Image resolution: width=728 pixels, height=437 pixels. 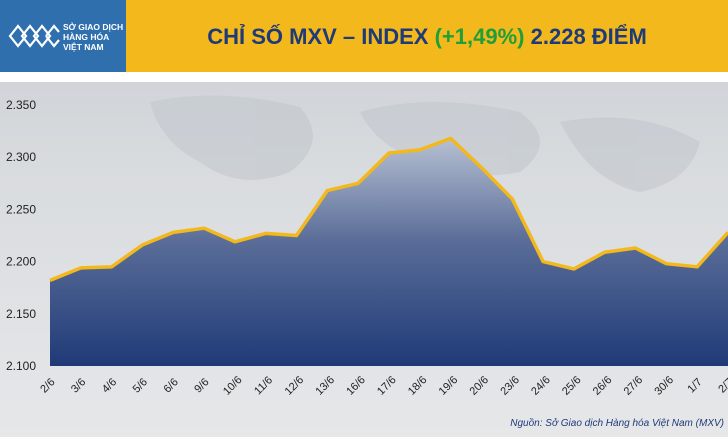 What do you see at coordinates (201, 385) in the screenshot?
I see `x-tick-label: 9/6` at bounding box center [201, 385].